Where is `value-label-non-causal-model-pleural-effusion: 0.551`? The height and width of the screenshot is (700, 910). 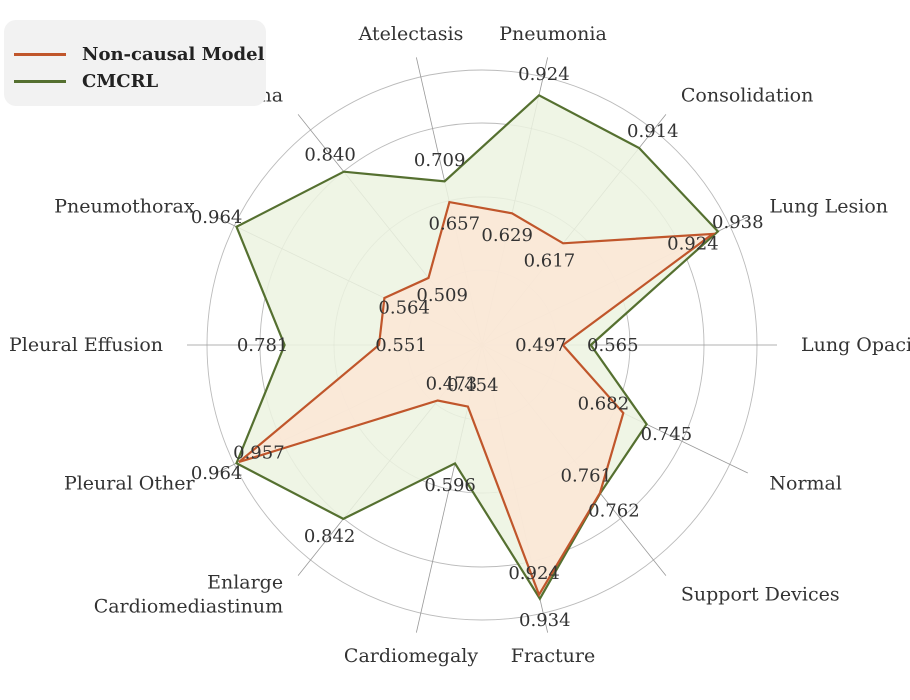 value-label-non-causal-model-pleural-effusion: 0.551 is located at coordinates (401, 345).